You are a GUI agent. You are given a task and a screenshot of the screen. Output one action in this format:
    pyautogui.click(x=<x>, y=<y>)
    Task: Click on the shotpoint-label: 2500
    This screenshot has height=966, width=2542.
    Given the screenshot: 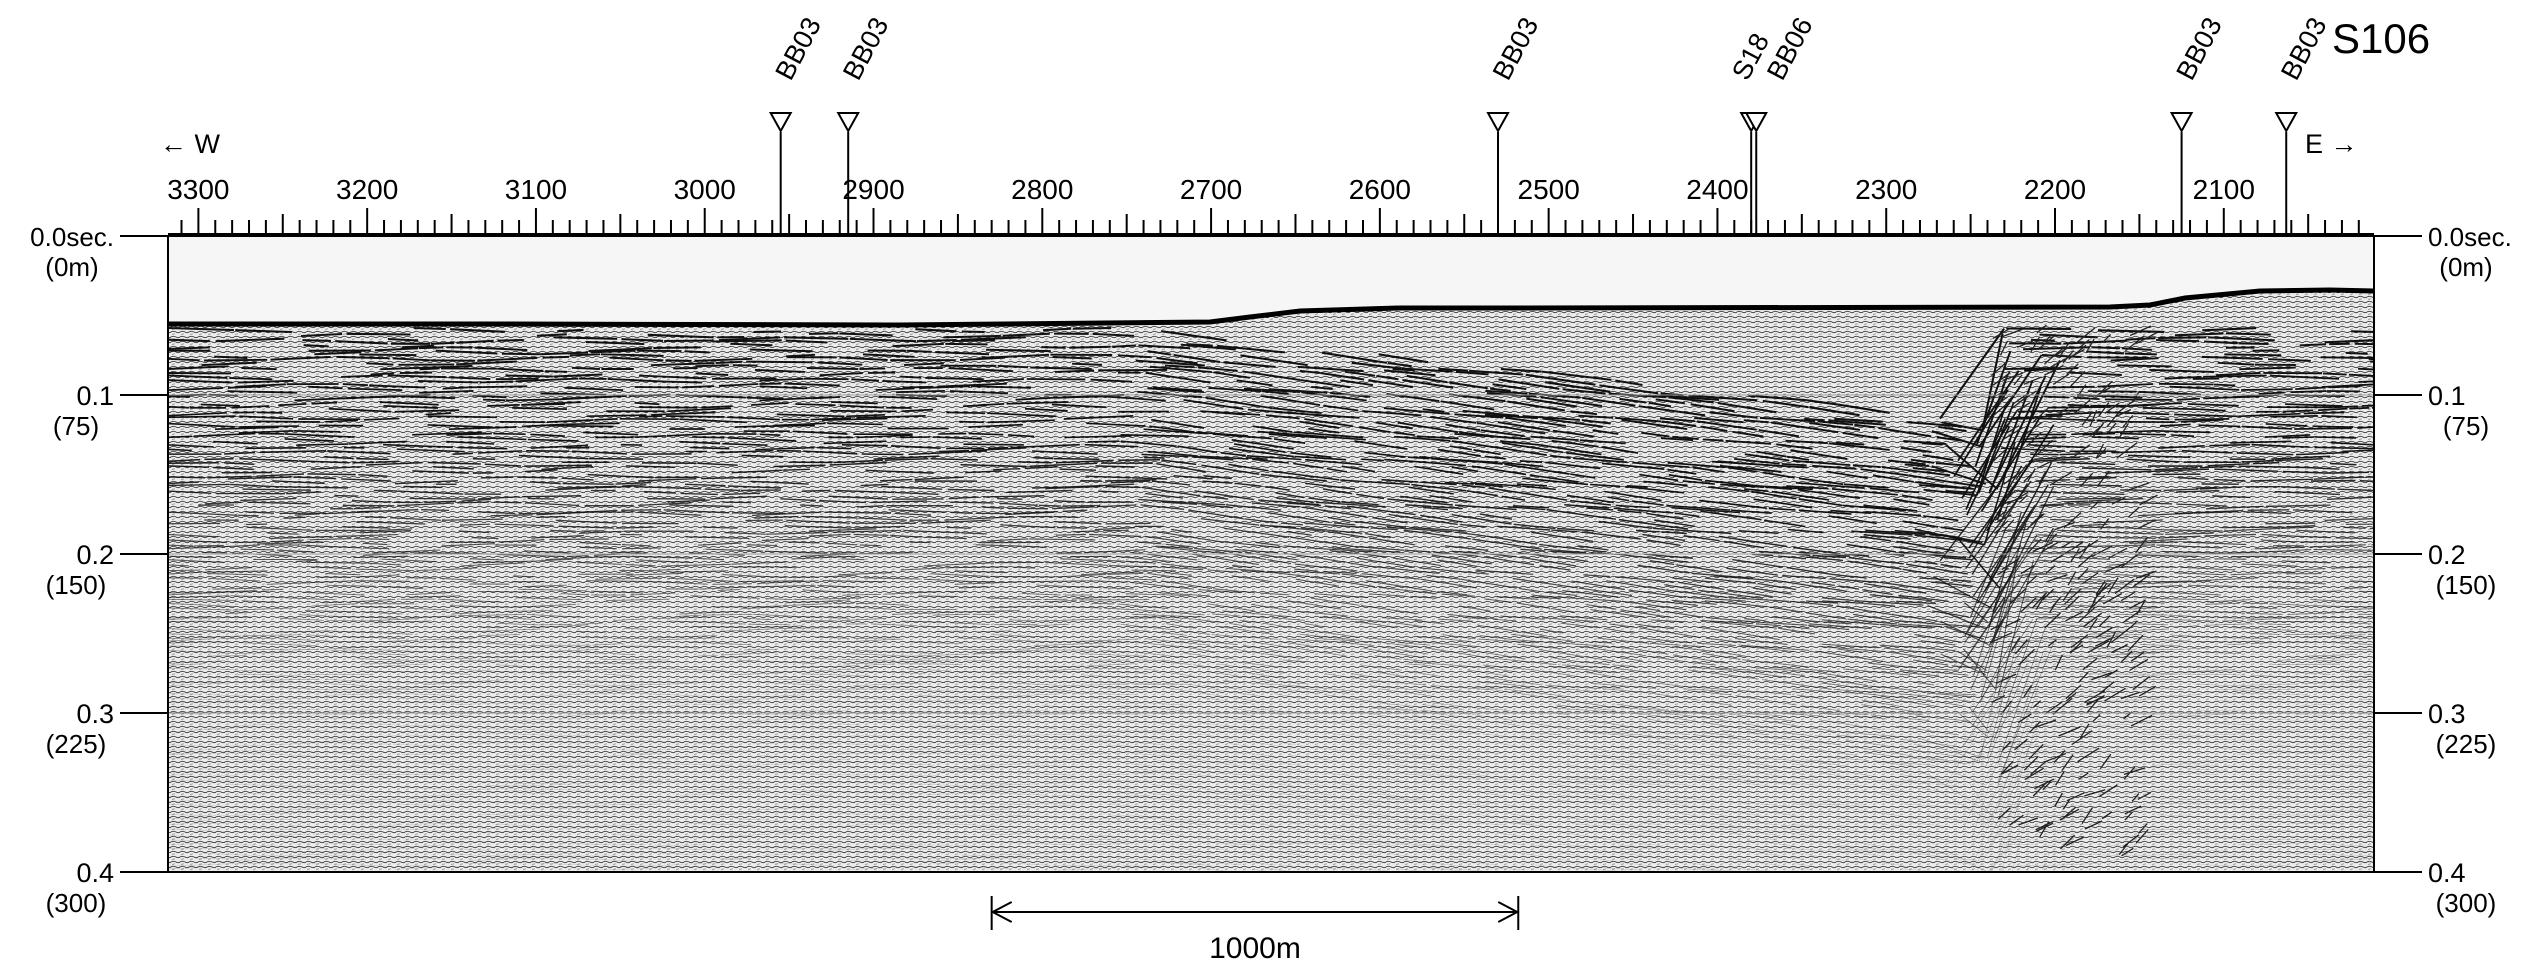 What is the action you would take?
    pyautogui.click(x=1549, y=189)
    